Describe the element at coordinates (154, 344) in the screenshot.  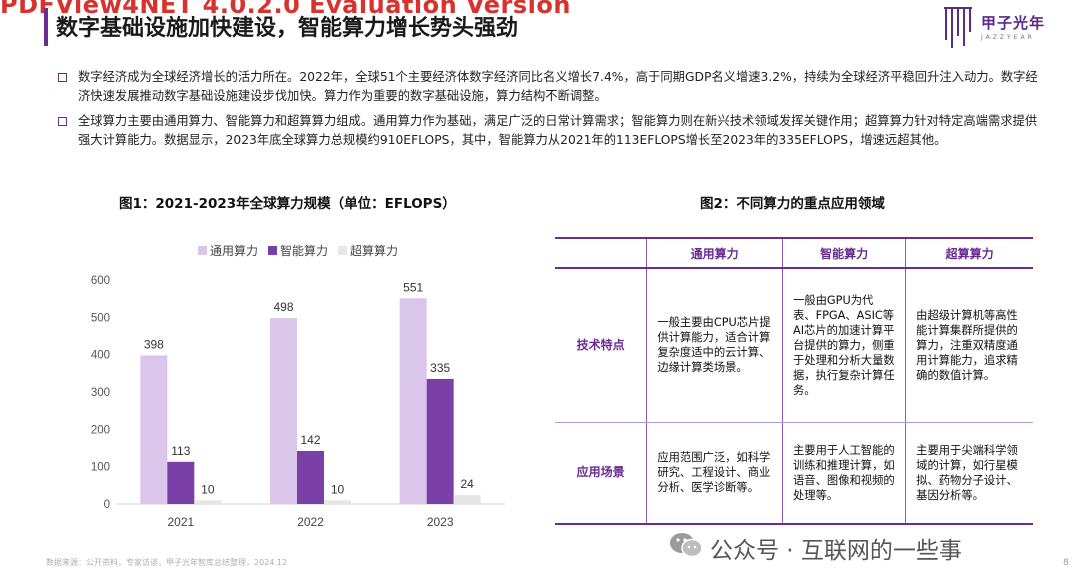
I see `bar-value-label: 398` at that location.